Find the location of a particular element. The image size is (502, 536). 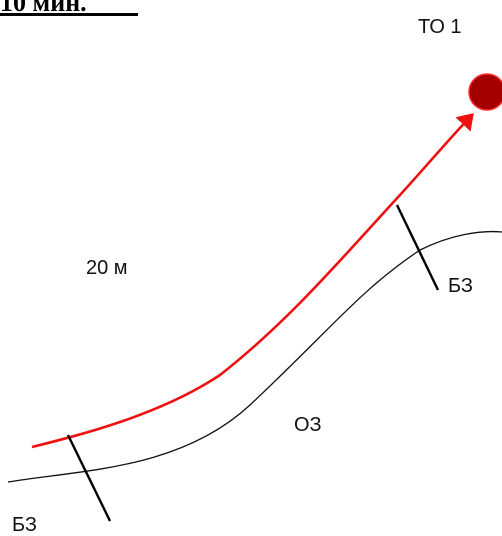

zone-label-middle: ОЗ is located at coordinates (308, 425).